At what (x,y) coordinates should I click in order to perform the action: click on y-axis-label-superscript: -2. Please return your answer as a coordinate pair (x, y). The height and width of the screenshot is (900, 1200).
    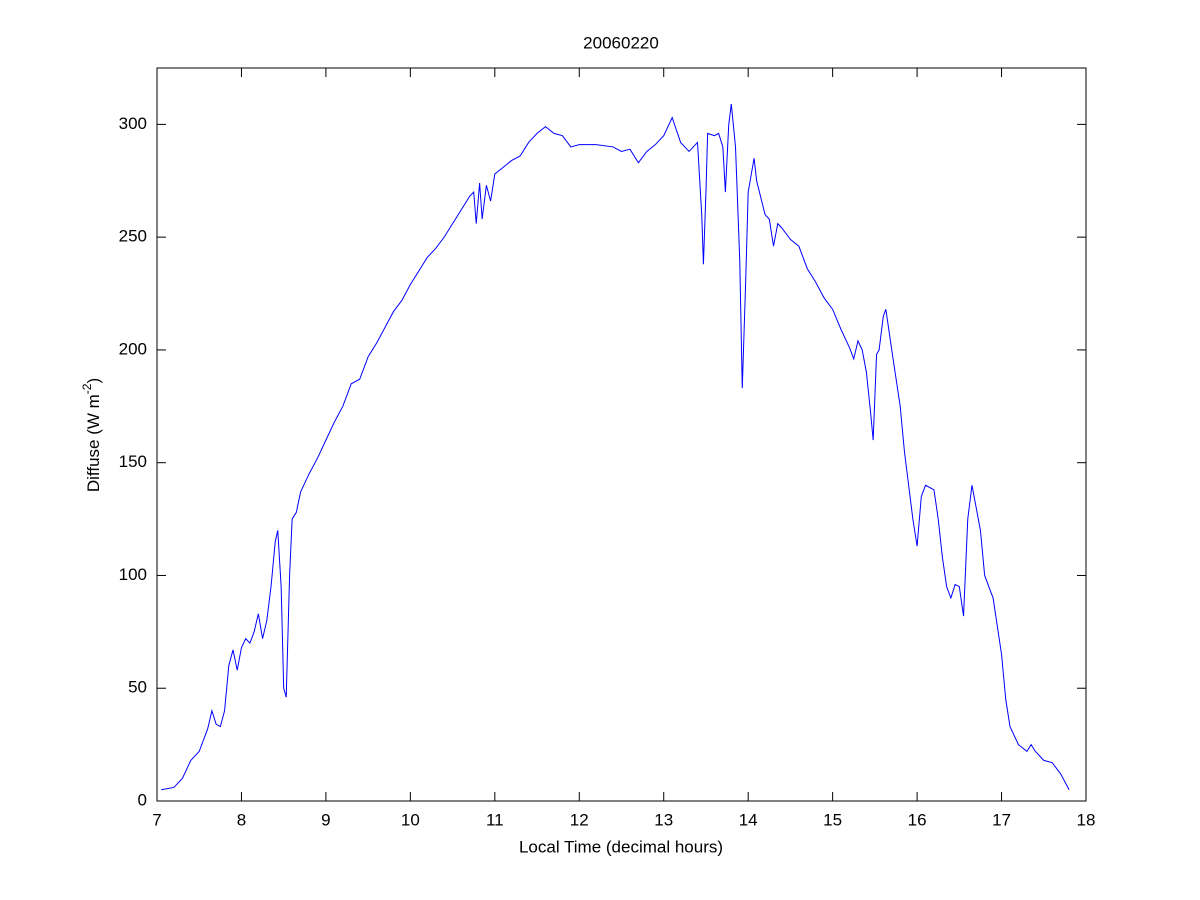
    Looking at the image, I should click on (87, 388).